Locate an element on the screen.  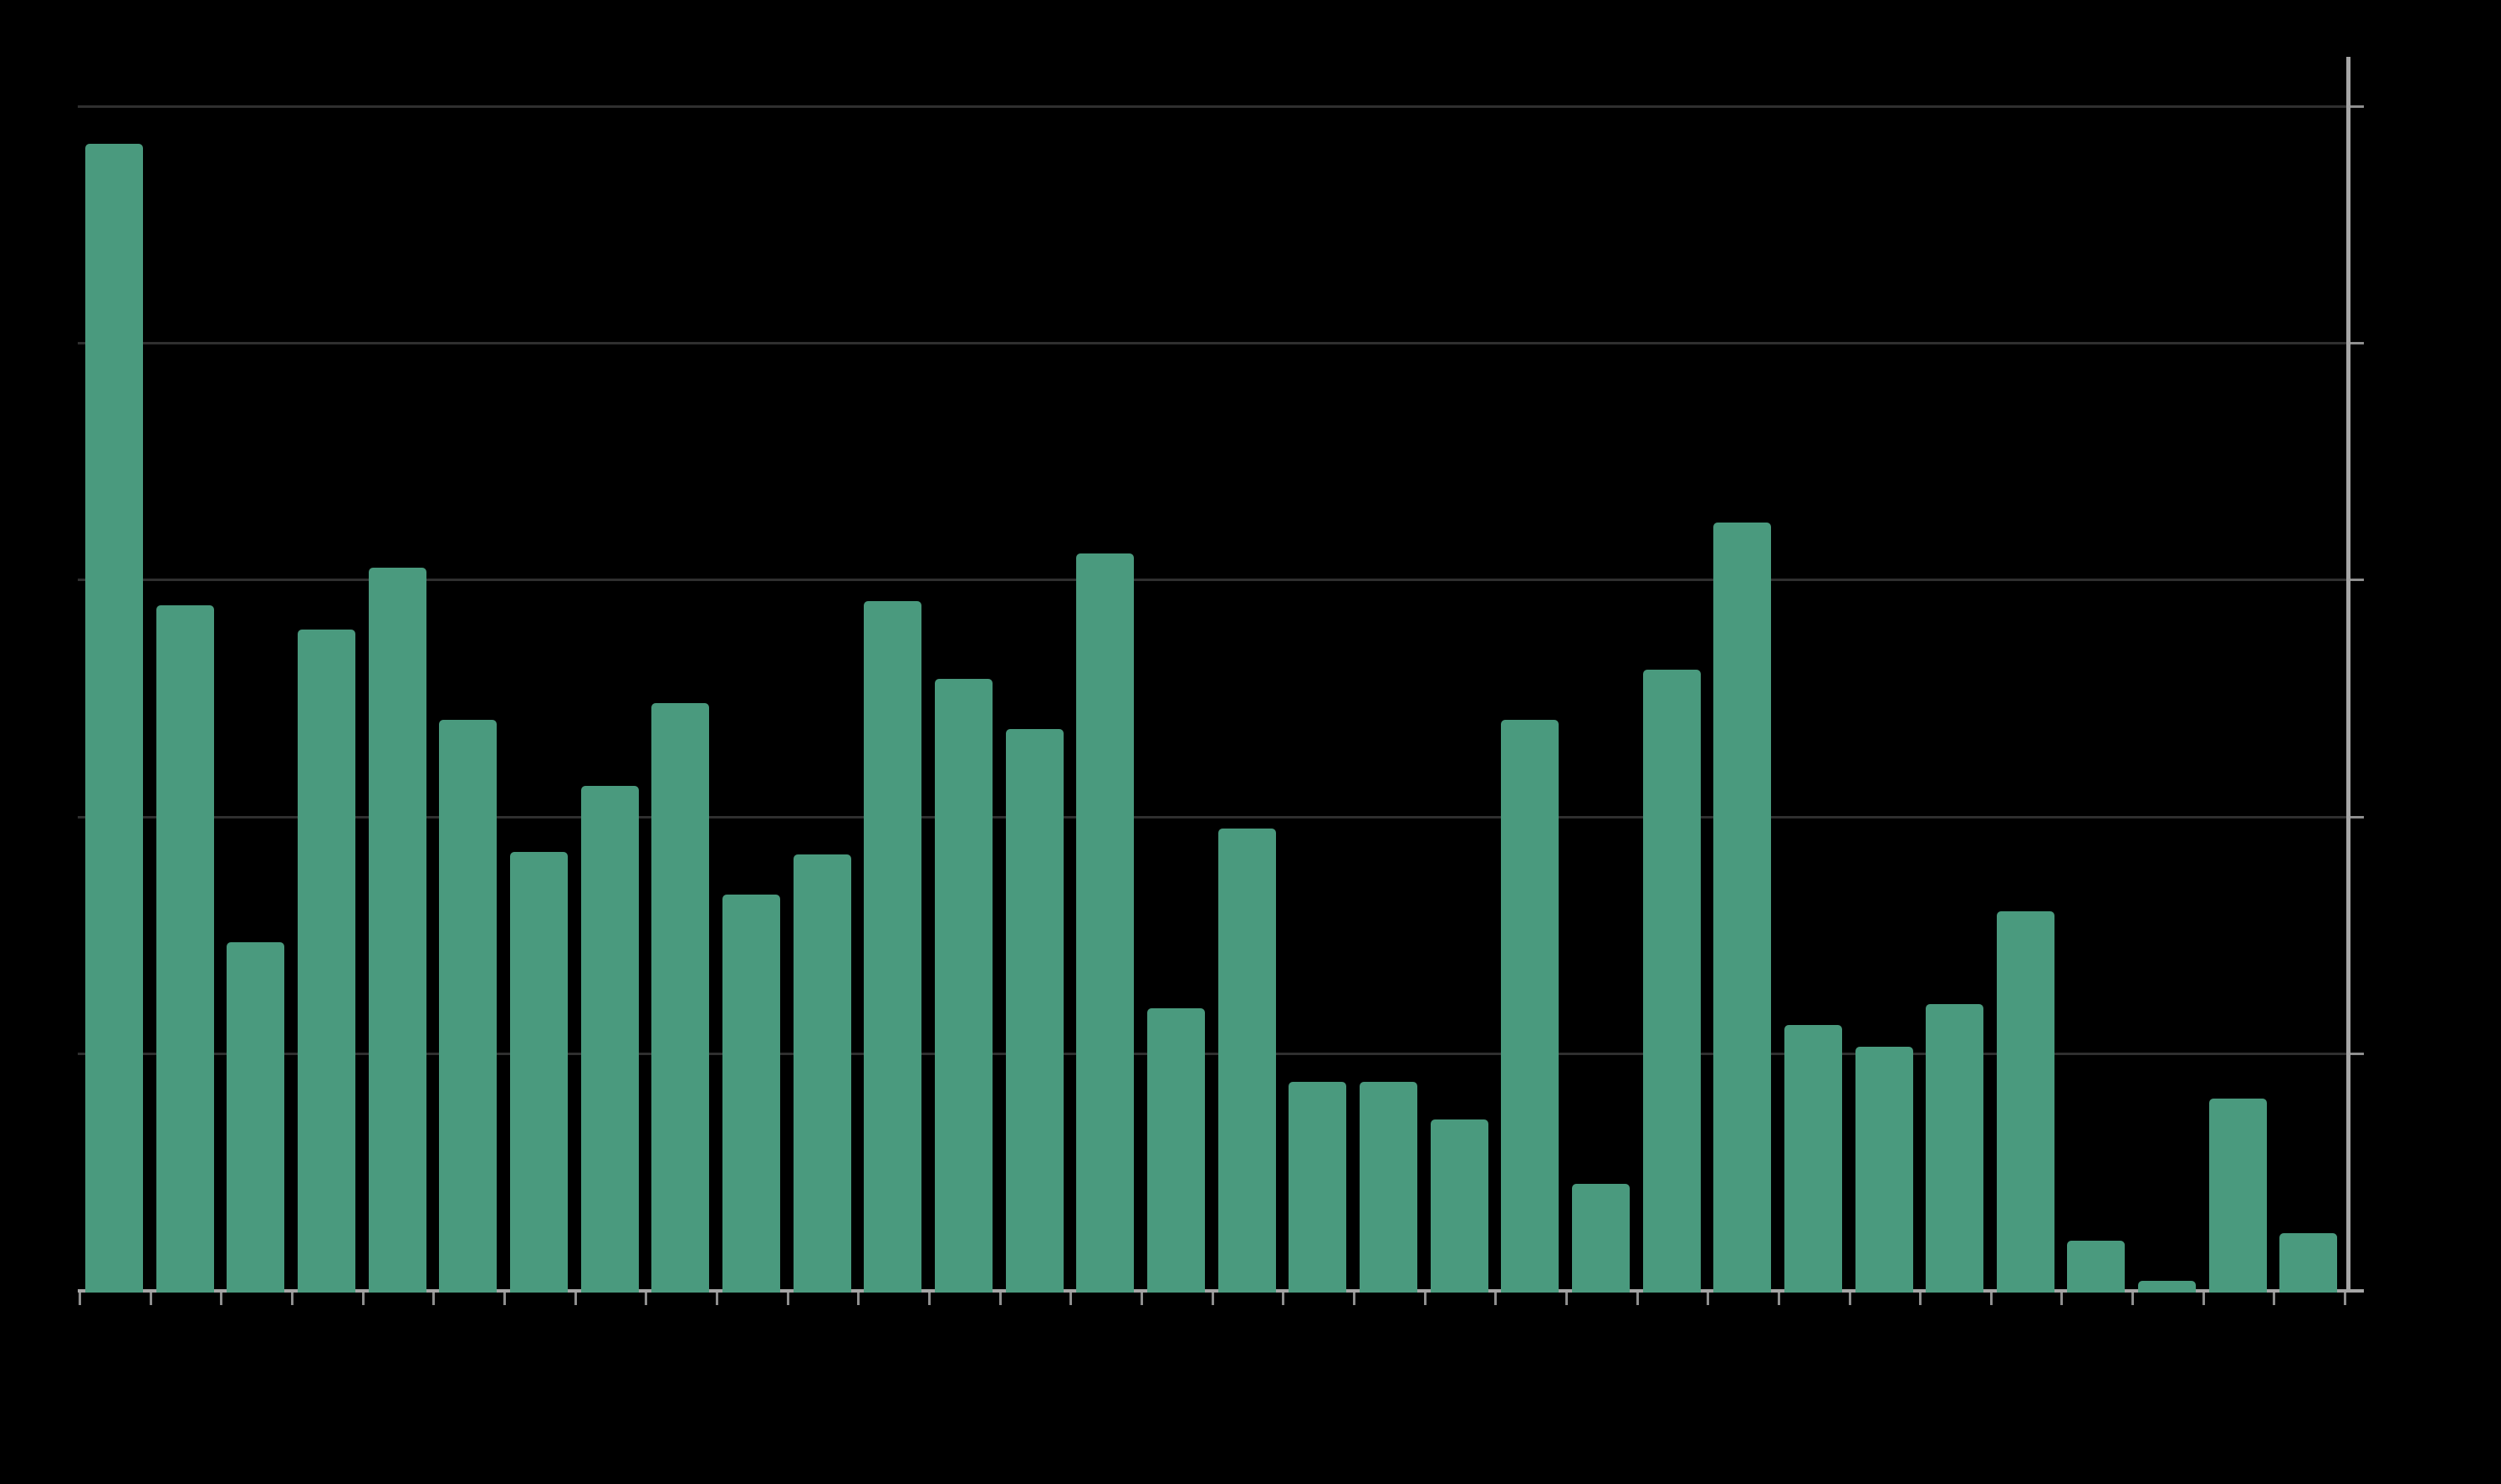
right-axis-spine is located at coordinates (2348, 675).